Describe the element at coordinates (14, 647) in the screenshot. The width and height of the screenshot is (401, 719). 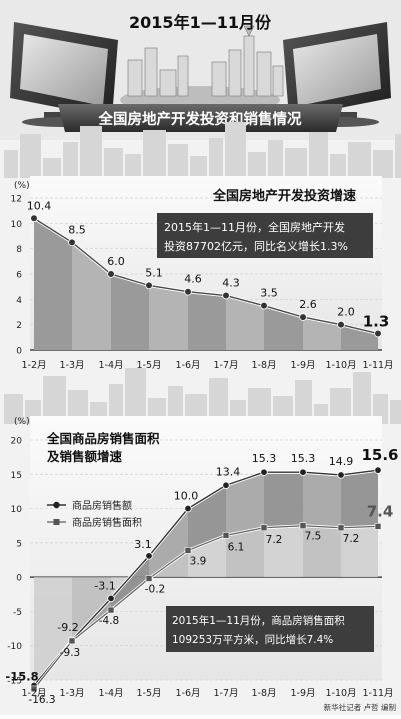
I see `chart2-ytick-label: -10` at that location.